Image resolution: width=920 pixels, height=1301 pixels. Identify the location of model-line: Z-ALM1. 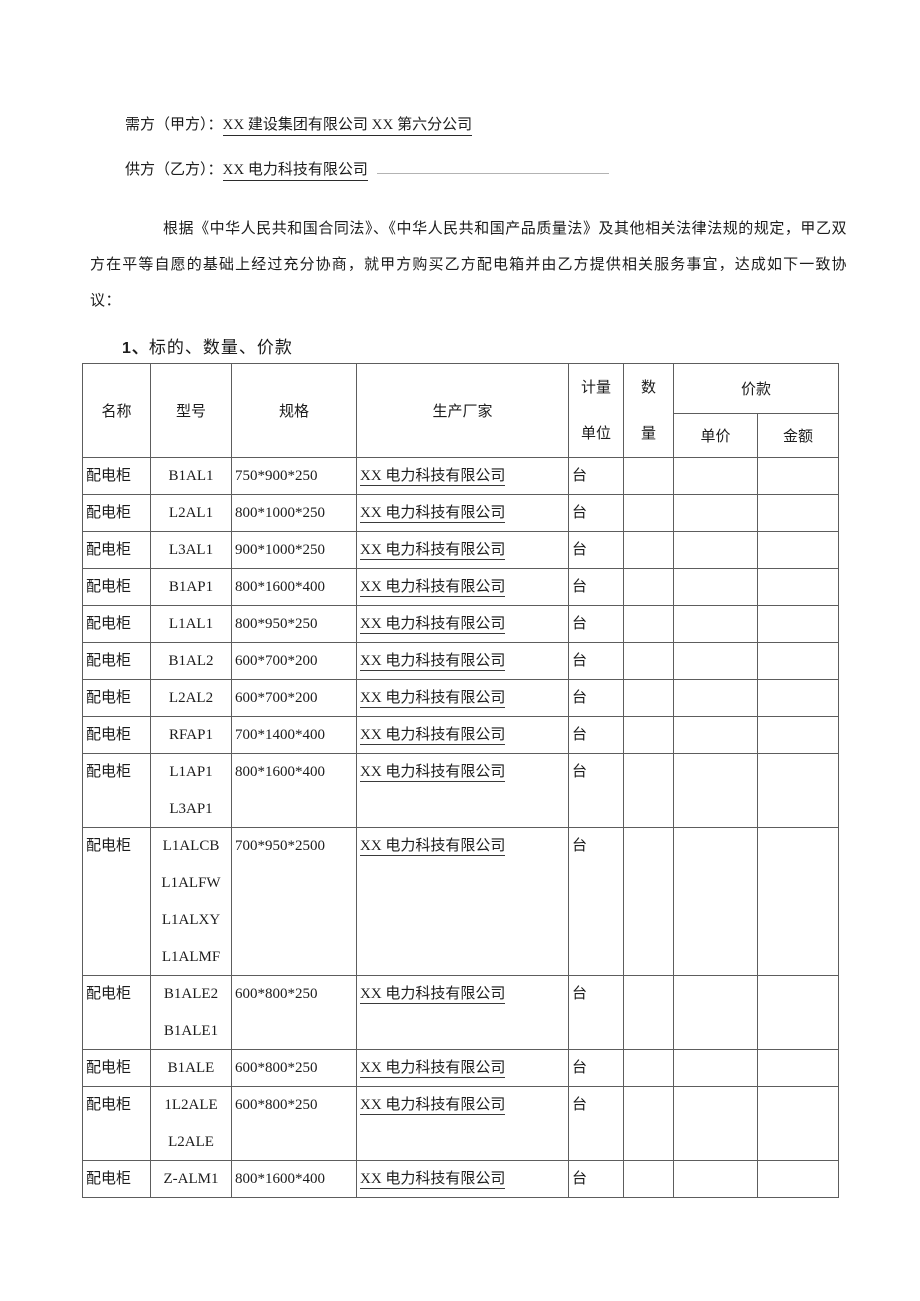
(191, 1179).